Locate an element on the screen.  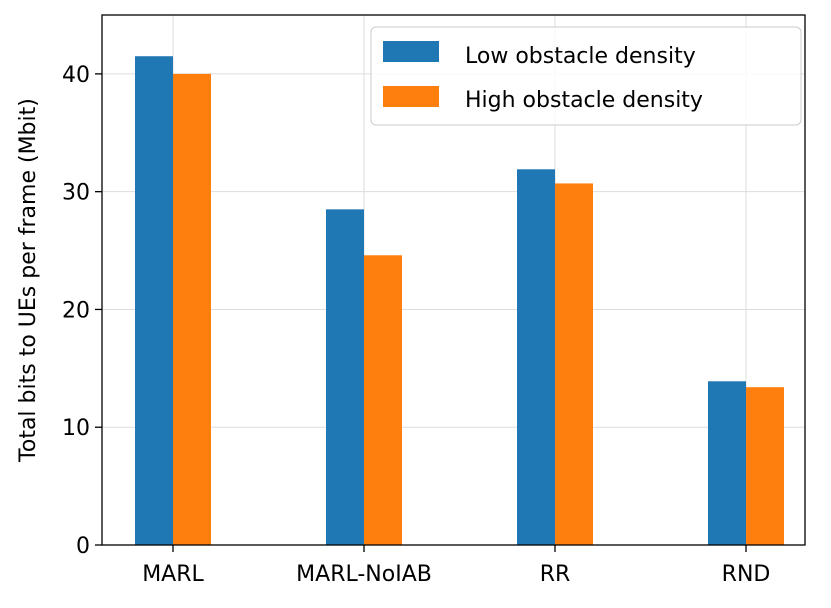
legend-swatch-low-density is located at coordinates (411, 51).